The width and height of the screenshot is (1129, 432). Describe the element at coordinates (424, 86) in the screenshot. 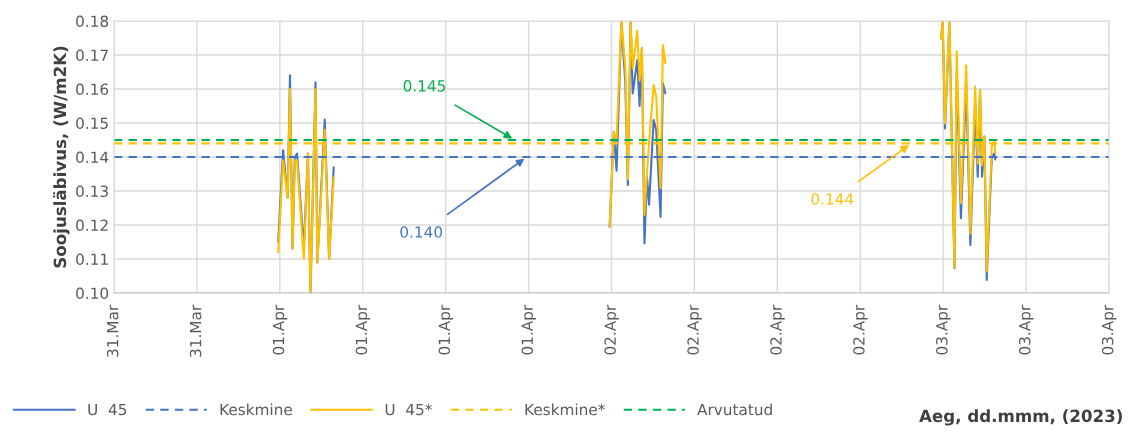

I see `annotation: 0.145` at that location.